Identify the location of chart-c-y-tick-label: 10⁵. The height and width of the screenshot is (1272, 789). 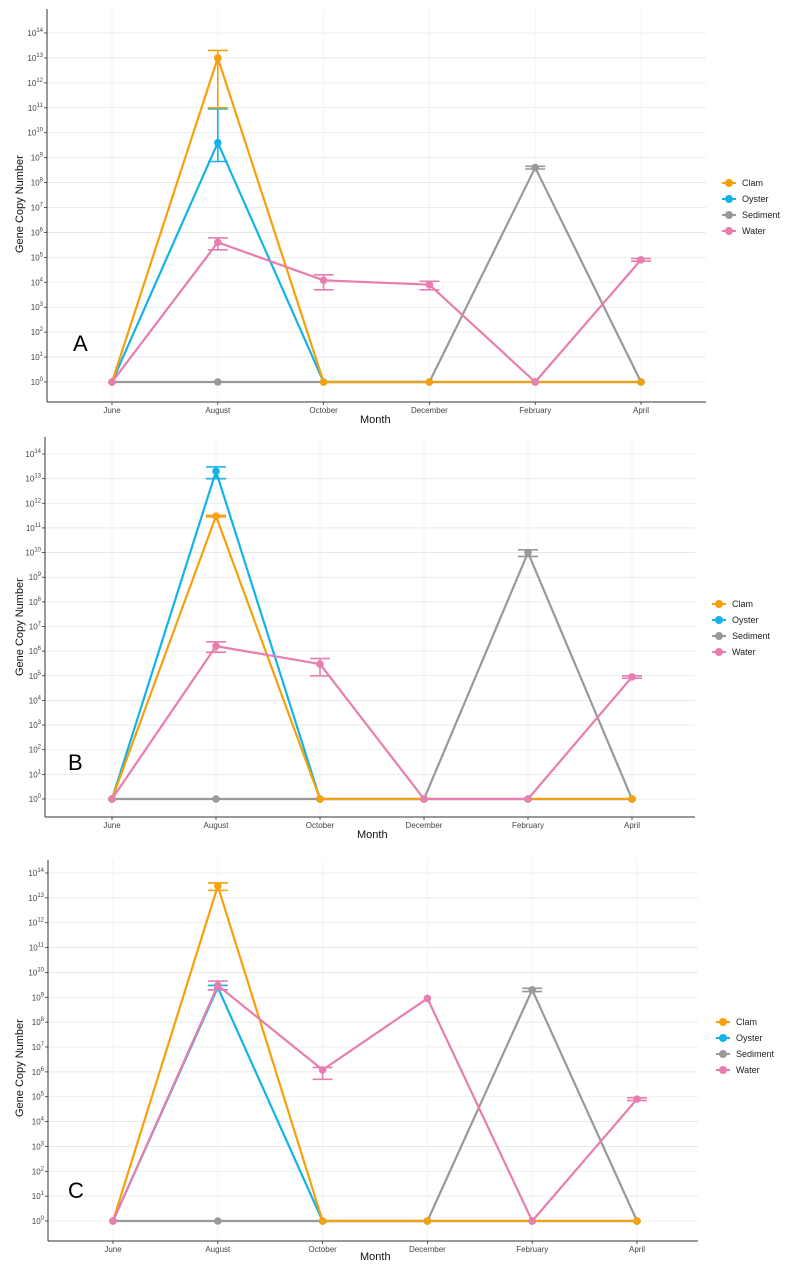
(38, 1097).